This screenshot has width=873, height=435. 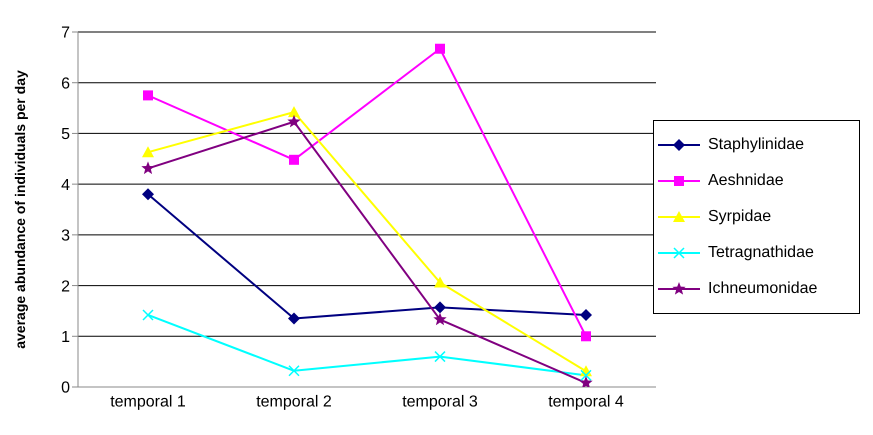 What do you see at coordinates (294, 401) in the screenshot?
I see `x-tick-label: temporal 2` at bounding box center [294, 401].